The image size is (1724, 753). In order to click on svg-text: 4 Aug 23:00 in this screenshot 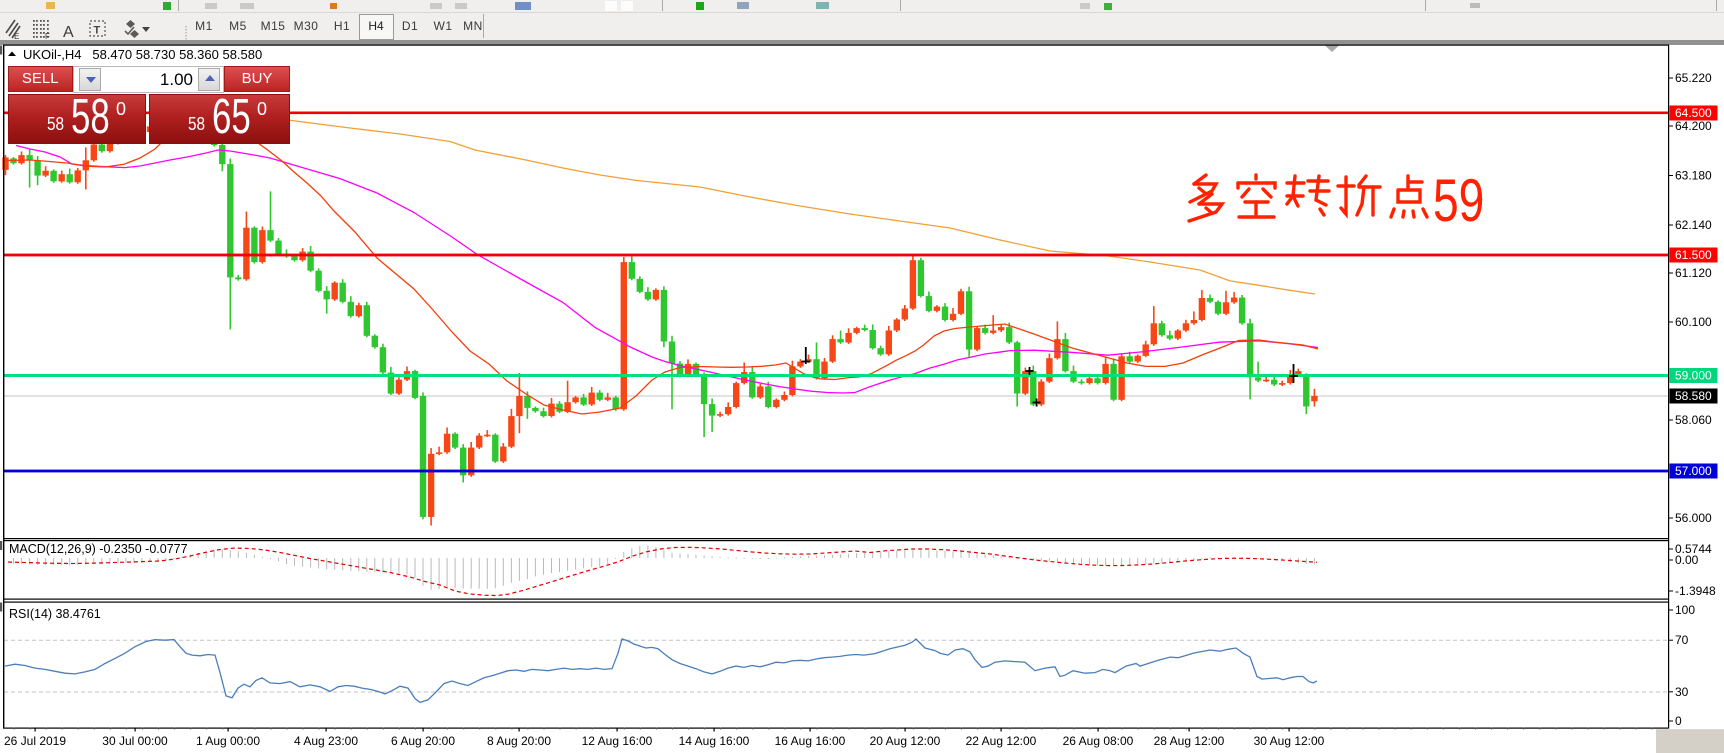, I will do `click(326, 741)`.